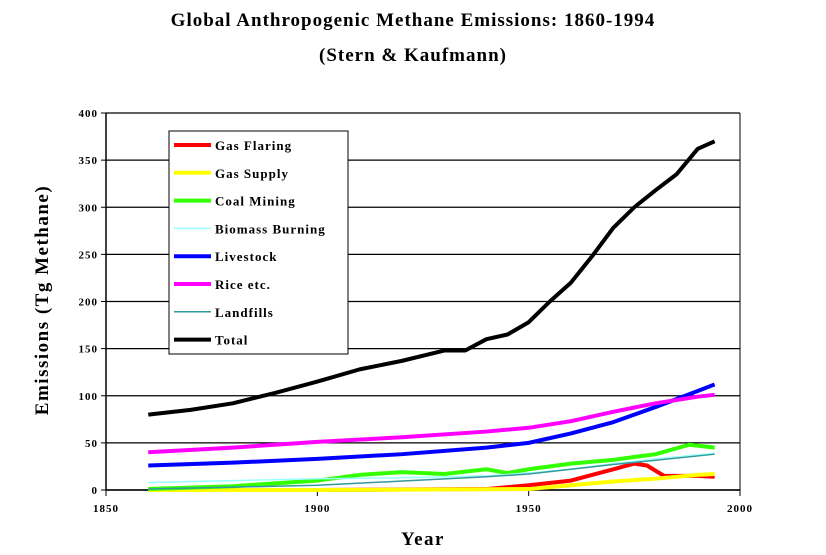  I want to click on x-tick-label: 1950, so click(529, 509).